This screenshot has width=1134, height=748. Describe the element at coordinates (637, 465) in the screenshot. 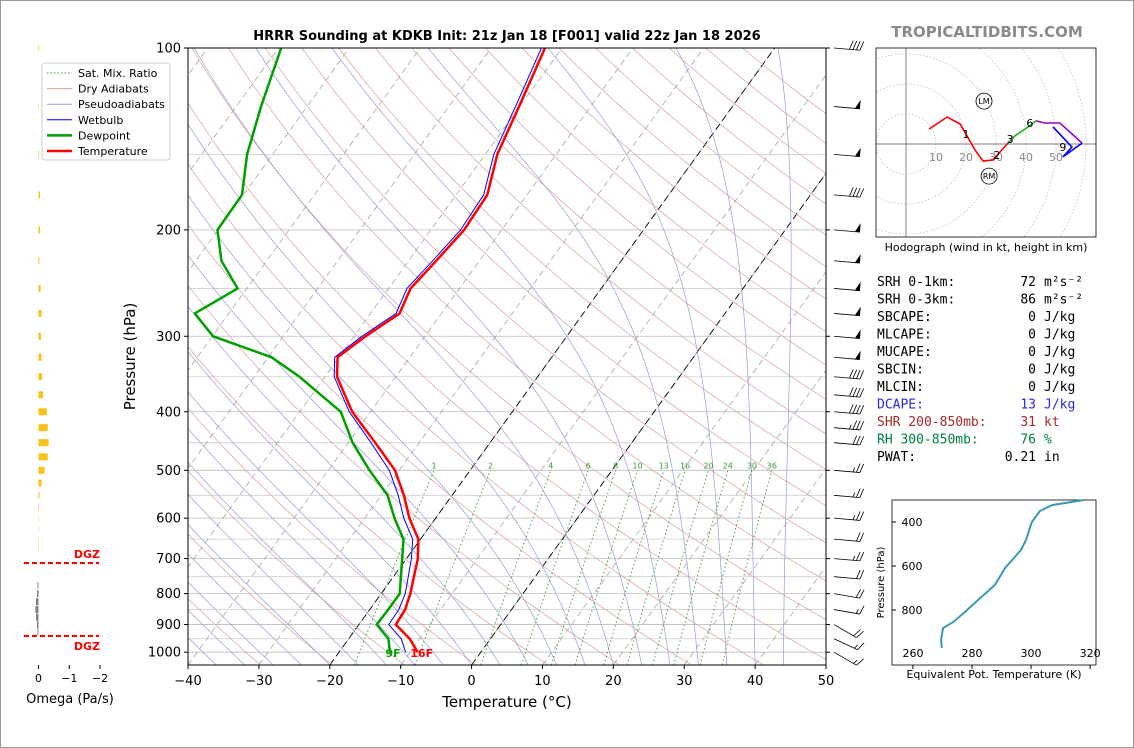

I see `mixing-ratio-label: 10` at that location.